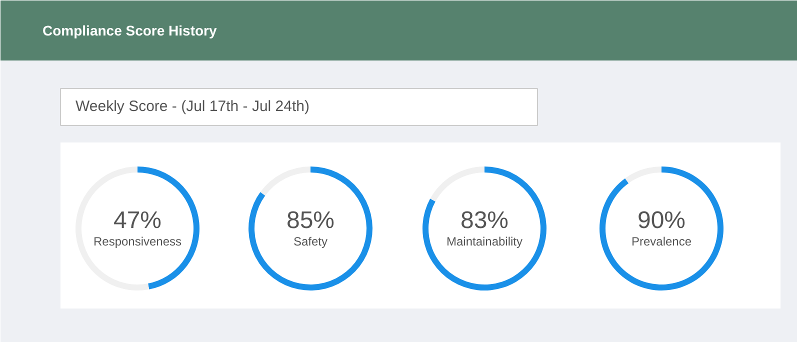  What do you see at coordinates (310, 220) in the screenshot?
I see `data-label: 85%` at bounding box center [310, 220].